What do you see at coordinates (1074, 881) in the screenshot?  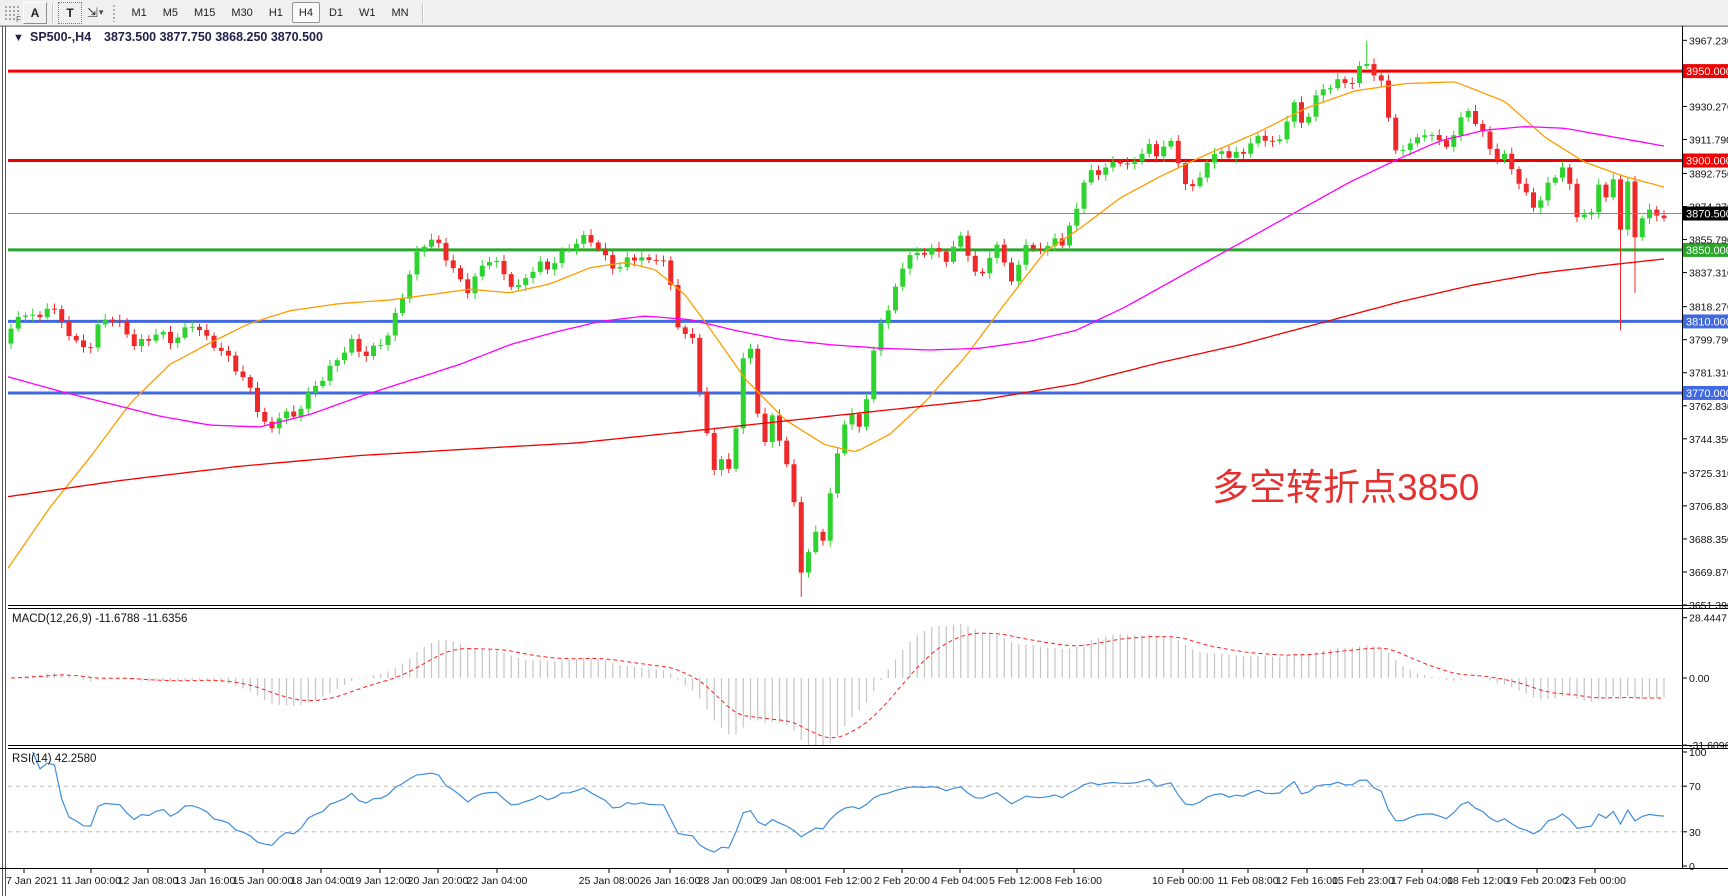 I see `time-axis-label: 8 Feb 16:00` at bounding box center [1074, 881].